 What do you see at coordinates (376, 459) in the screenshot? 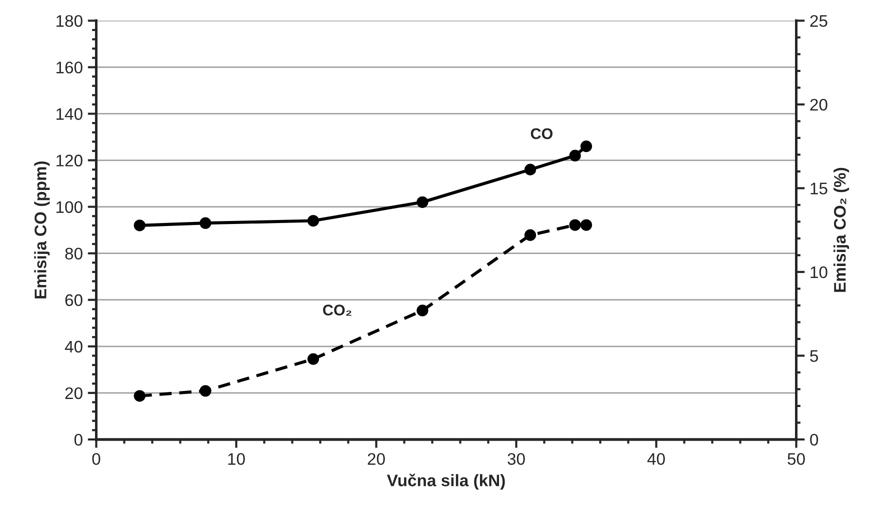
I see `x-tick-label: 20` at bounding box center [376, 459].